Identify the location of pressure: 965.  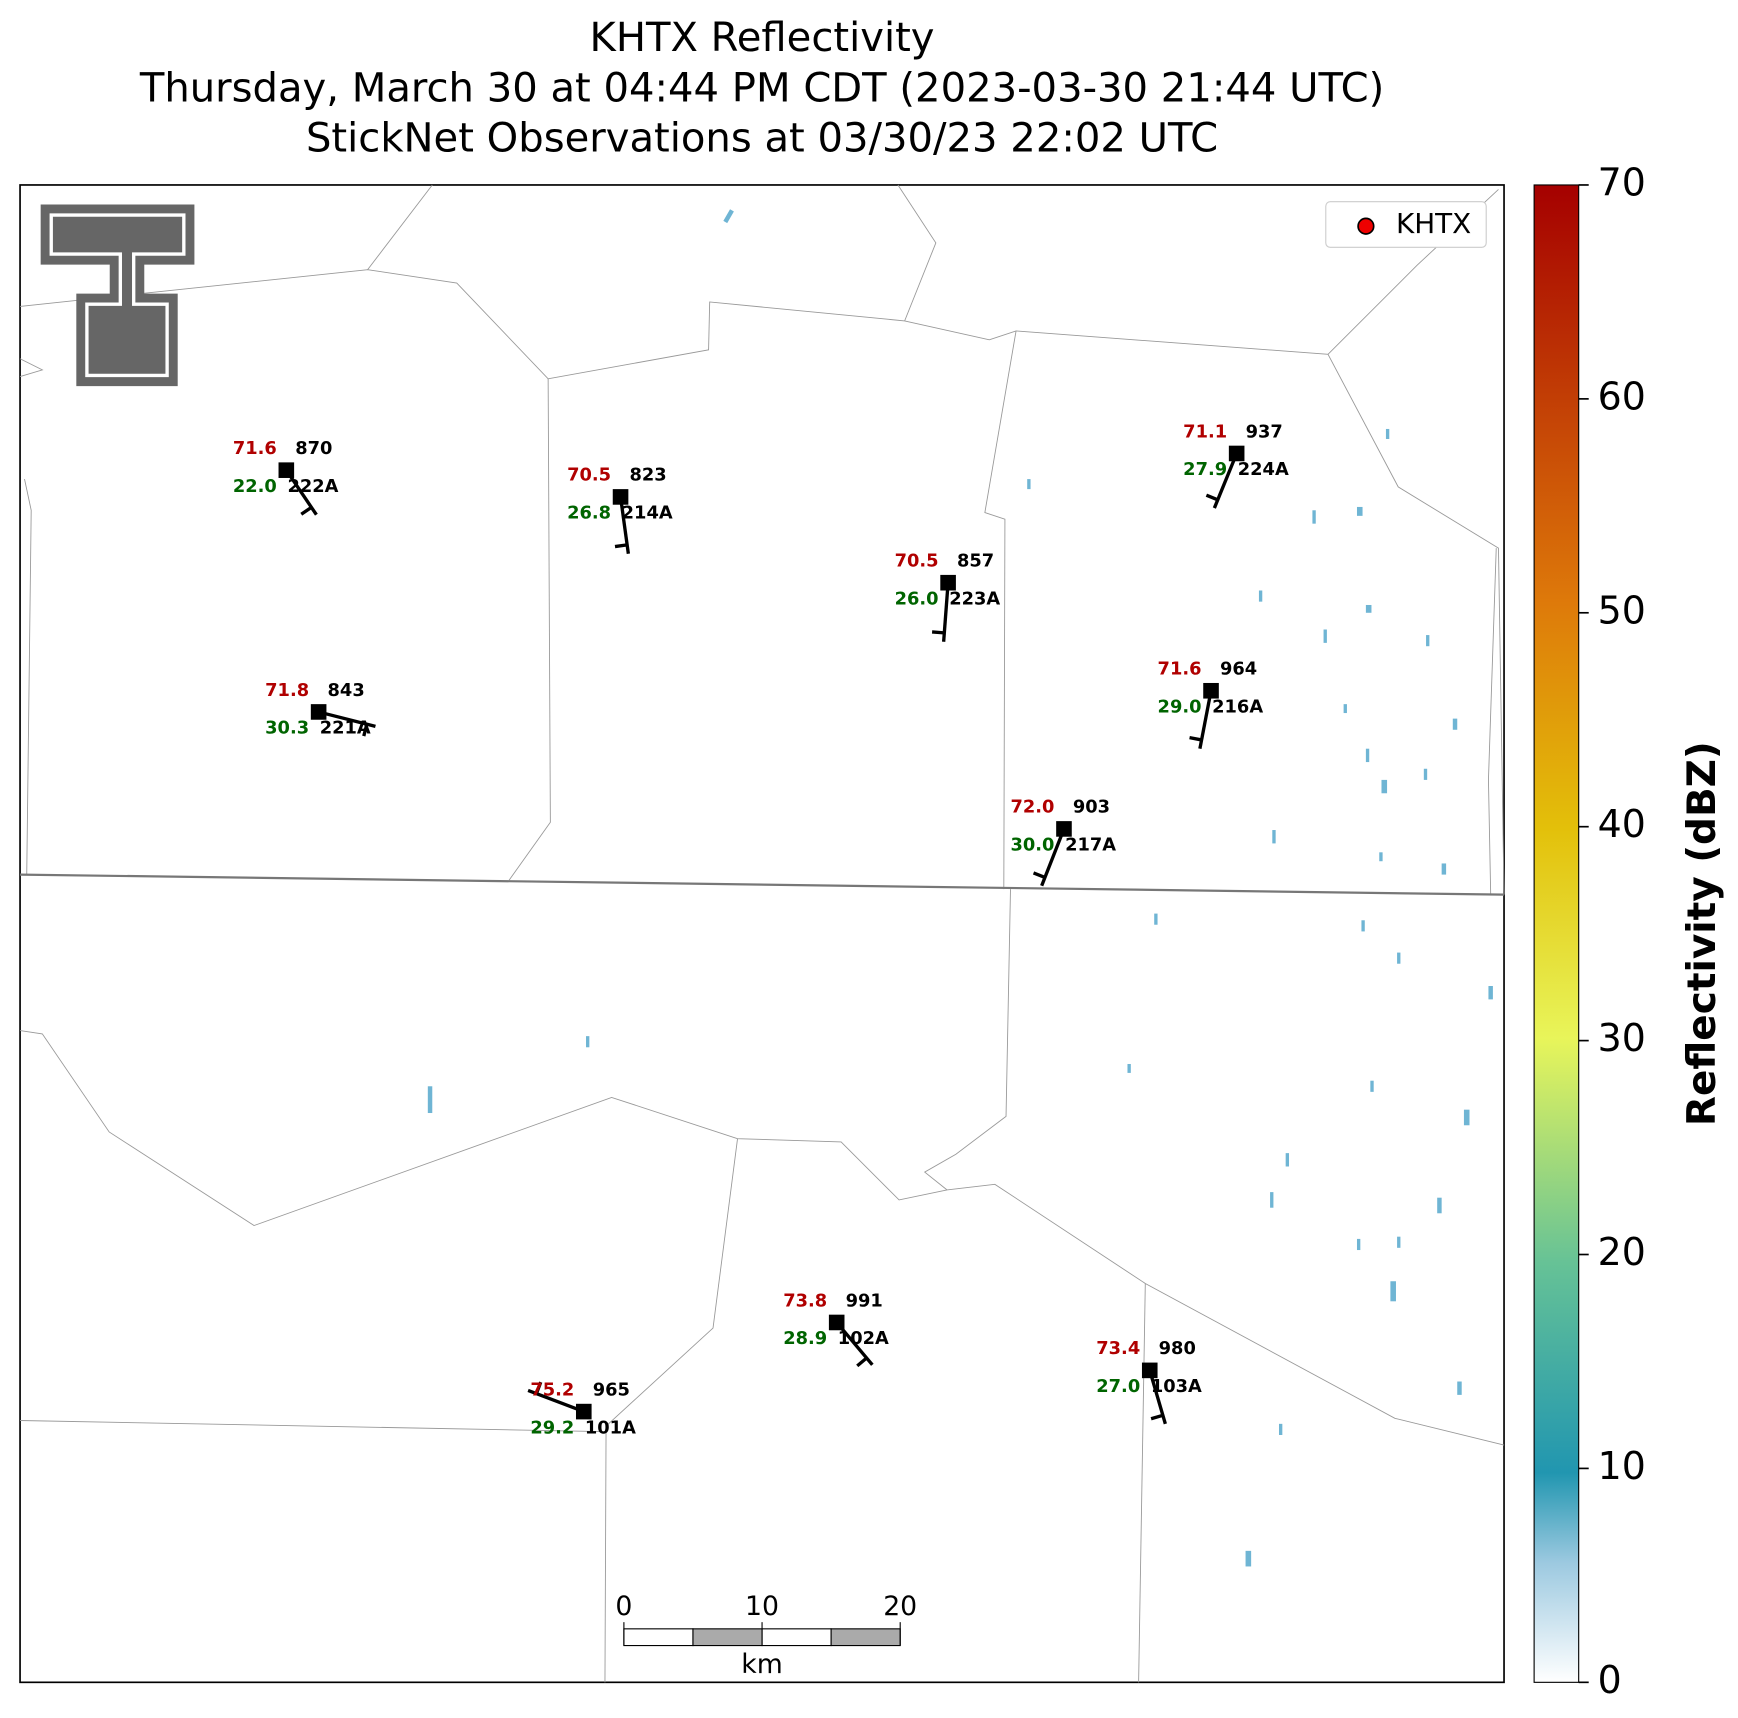
(611, 1389).